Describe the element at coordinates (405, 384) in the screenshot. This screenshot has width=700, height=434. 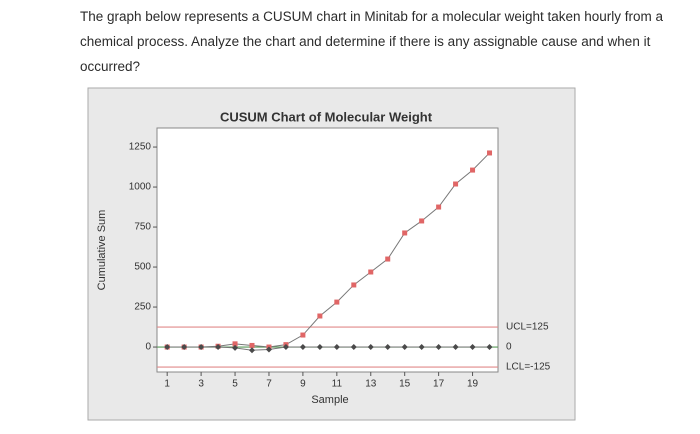
I see `x-tick-label: 15` at that location.